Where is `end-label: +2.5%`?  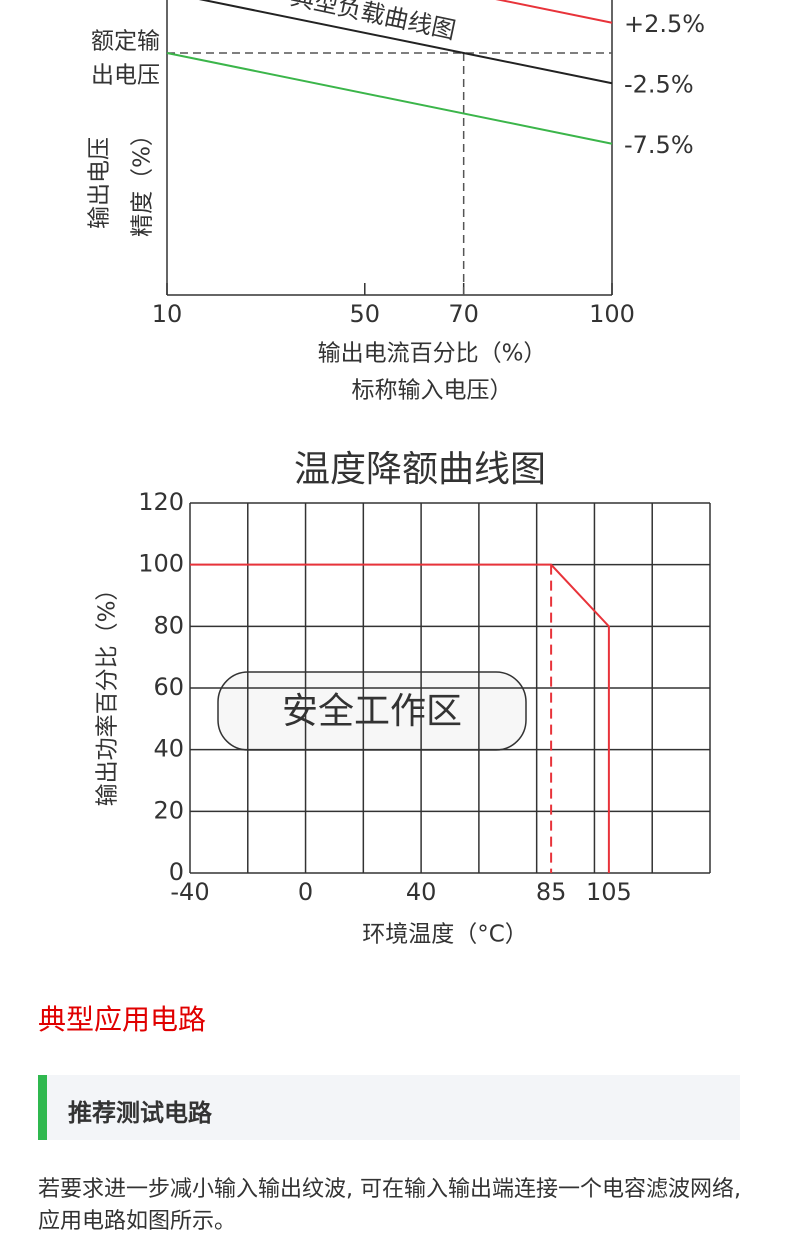 end-label: +2.5% is located at coordinates (664, 24).